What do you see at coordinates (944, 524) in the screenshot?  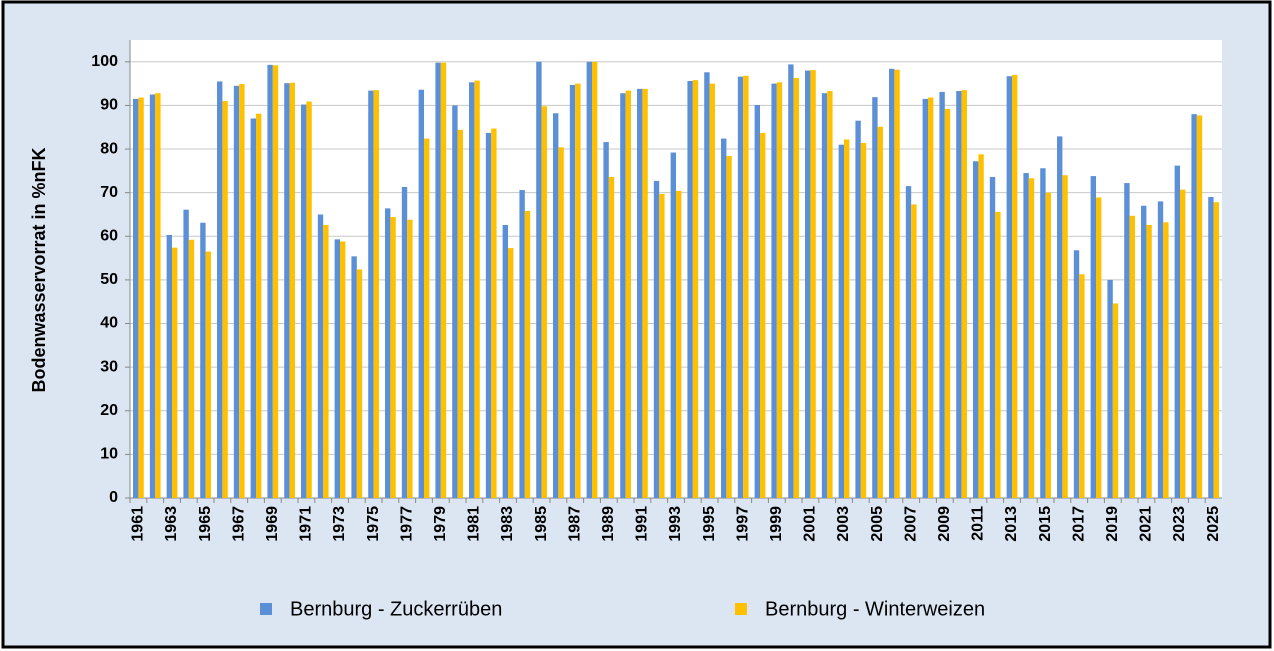 I see `x-tick-label: 2009` at bounding box center [944, 524].